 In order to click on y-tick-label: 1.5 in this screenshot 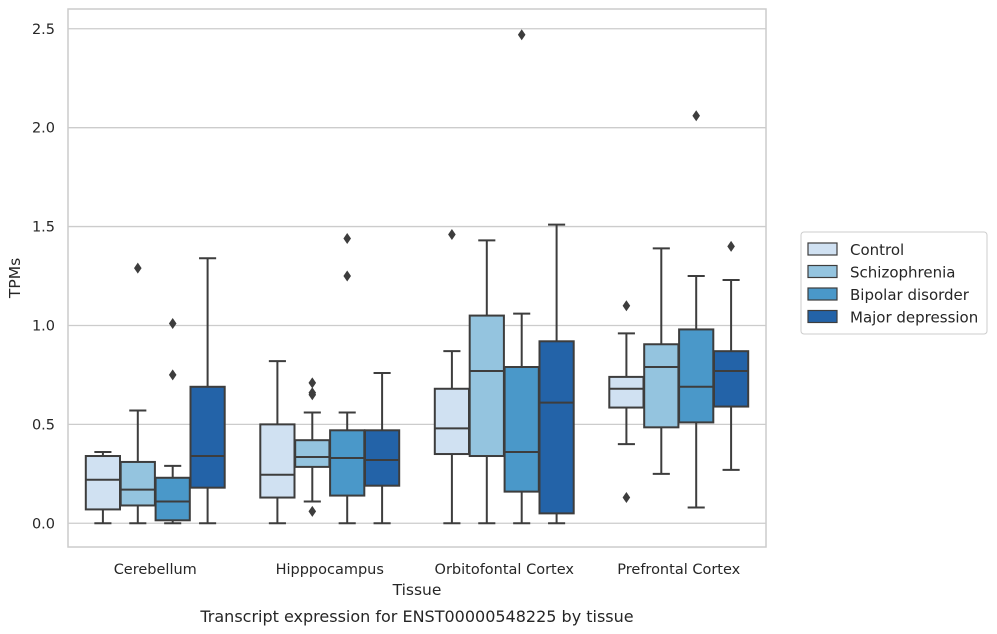, I will do `click(43, 228)`.